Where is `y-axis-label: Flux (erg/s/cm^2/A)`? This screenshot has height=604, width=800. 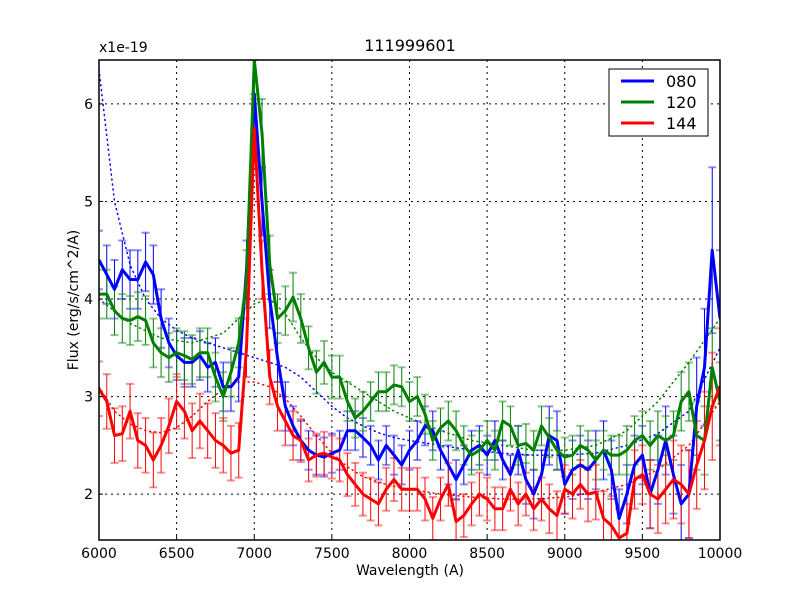
y-axis-label: Flux (erg/s/cm^2/A) is located at coordinates (74, 300).